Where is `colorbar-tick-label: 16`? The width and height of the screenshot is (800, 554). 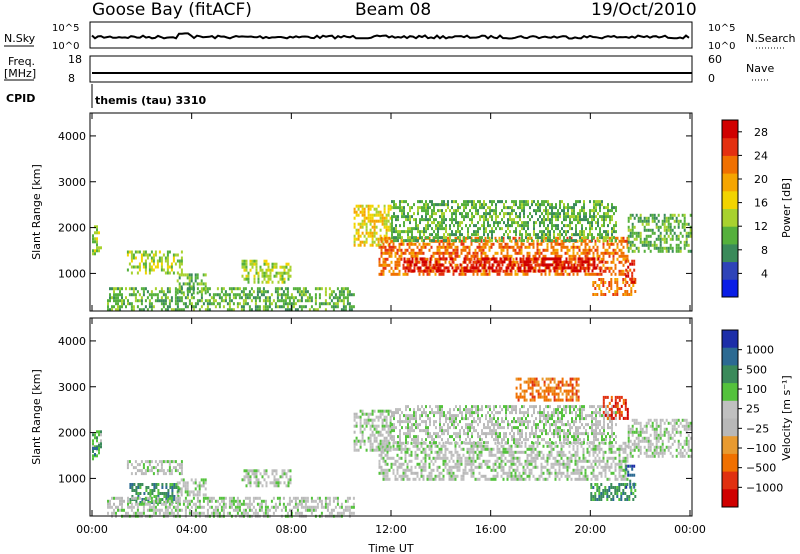
colorbar-tick-label: 16 is located at coordinates (761, 203).